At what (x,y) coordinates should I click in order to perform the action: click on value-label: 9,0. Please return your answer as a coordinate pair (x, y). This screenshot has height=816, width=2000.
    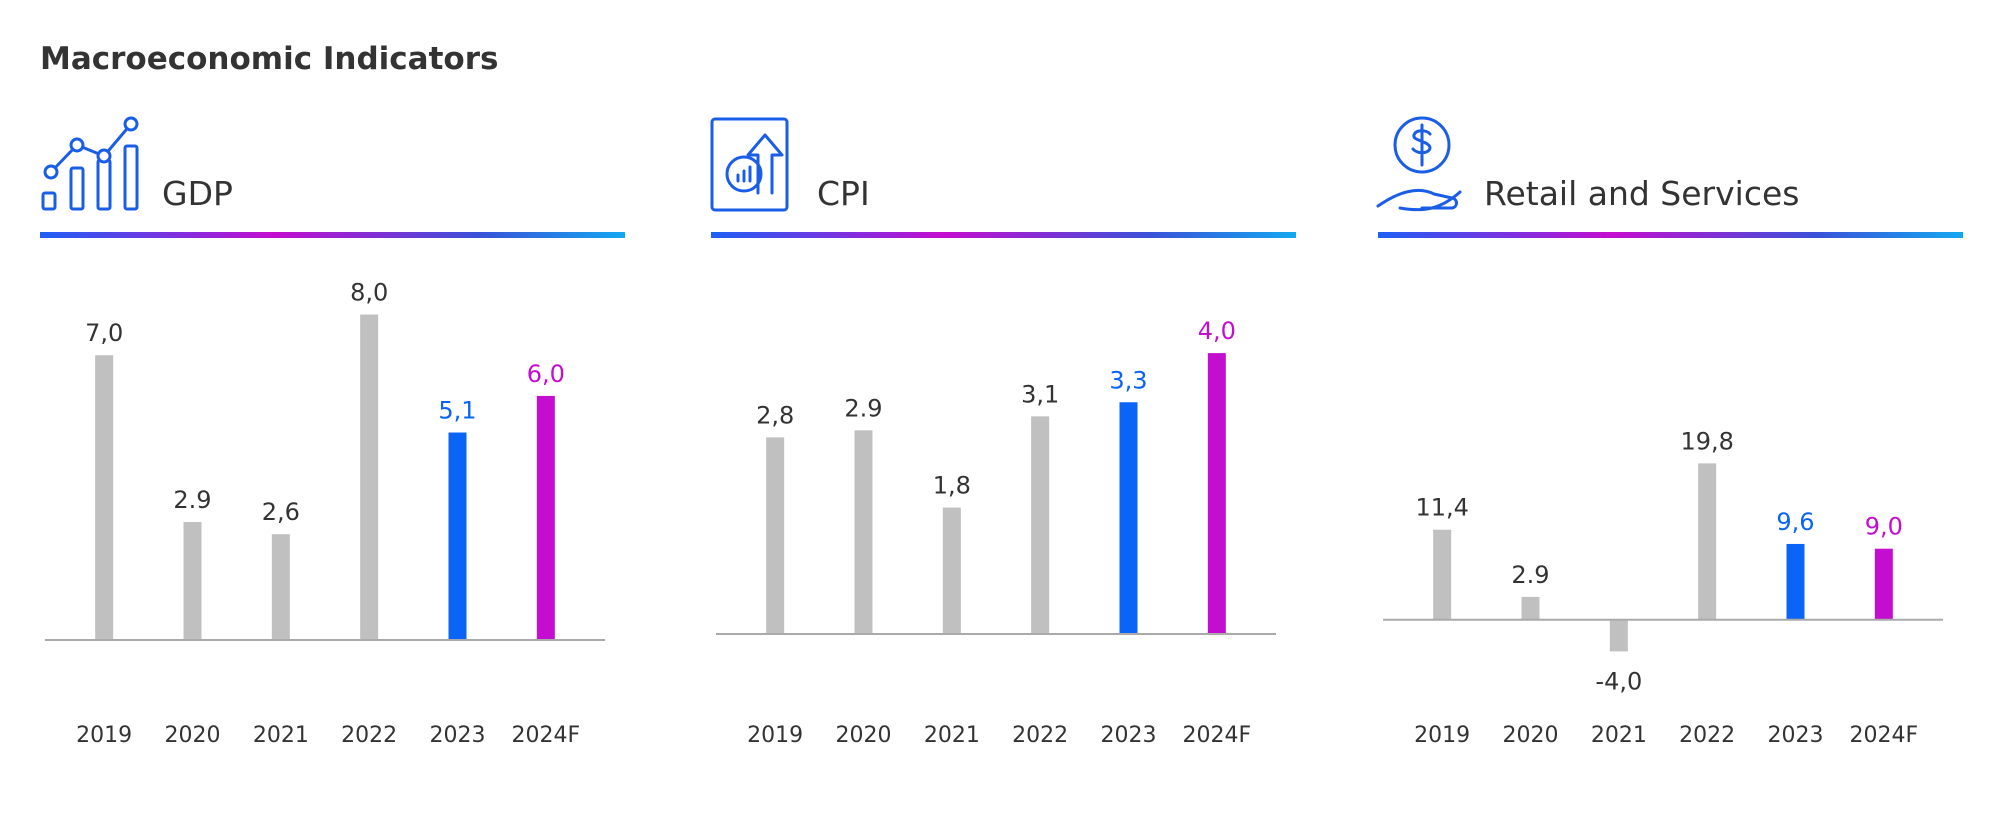
    Looking at the image, I should click on (1884, 527).